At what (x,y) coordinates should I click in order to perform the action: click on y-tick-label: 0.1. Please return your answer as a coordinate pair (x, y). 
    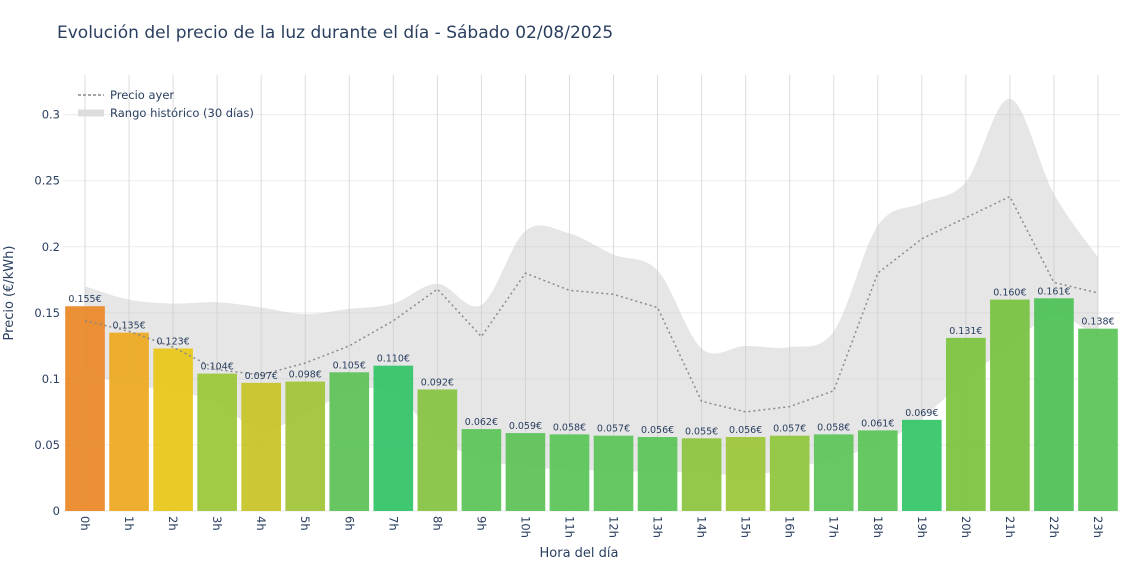
    Looking at the image, I should click on (51, 379).